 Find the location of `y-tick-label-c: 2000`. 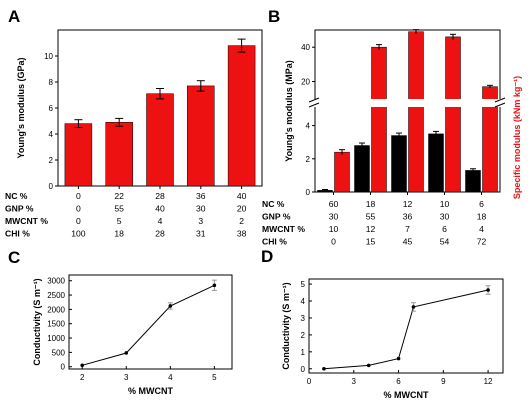

y-tick-label-c: 2000 is located at coordinates (56, 309).